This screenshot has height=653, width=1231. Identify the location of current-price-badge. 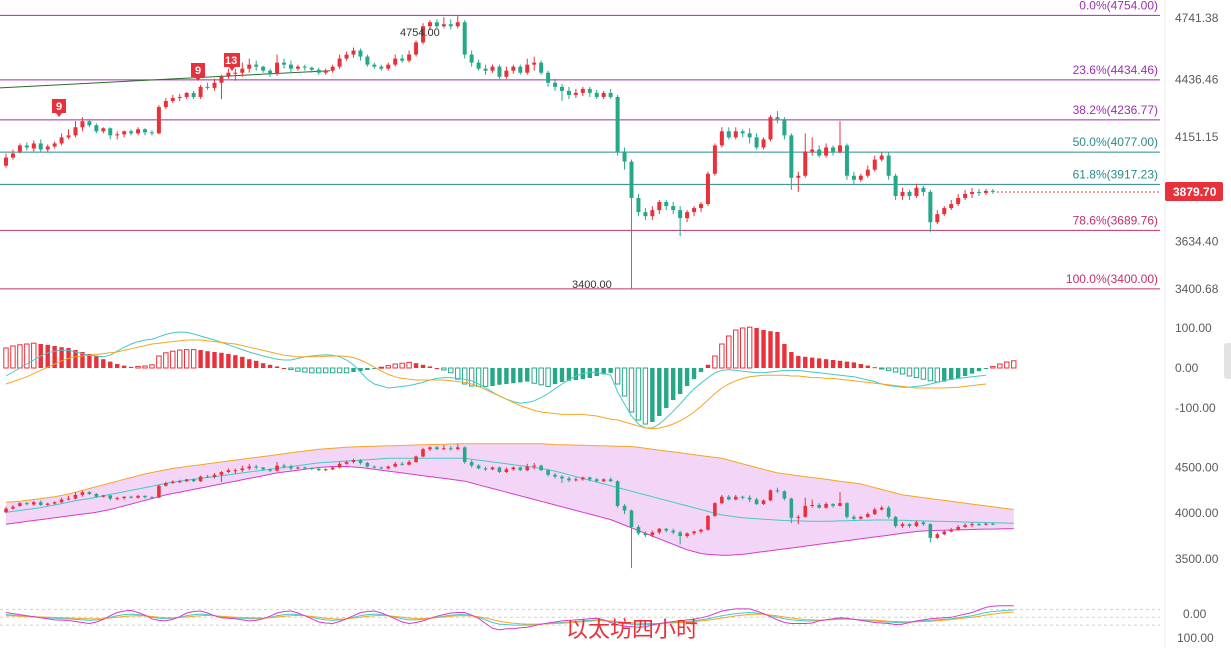
(1194, 191).